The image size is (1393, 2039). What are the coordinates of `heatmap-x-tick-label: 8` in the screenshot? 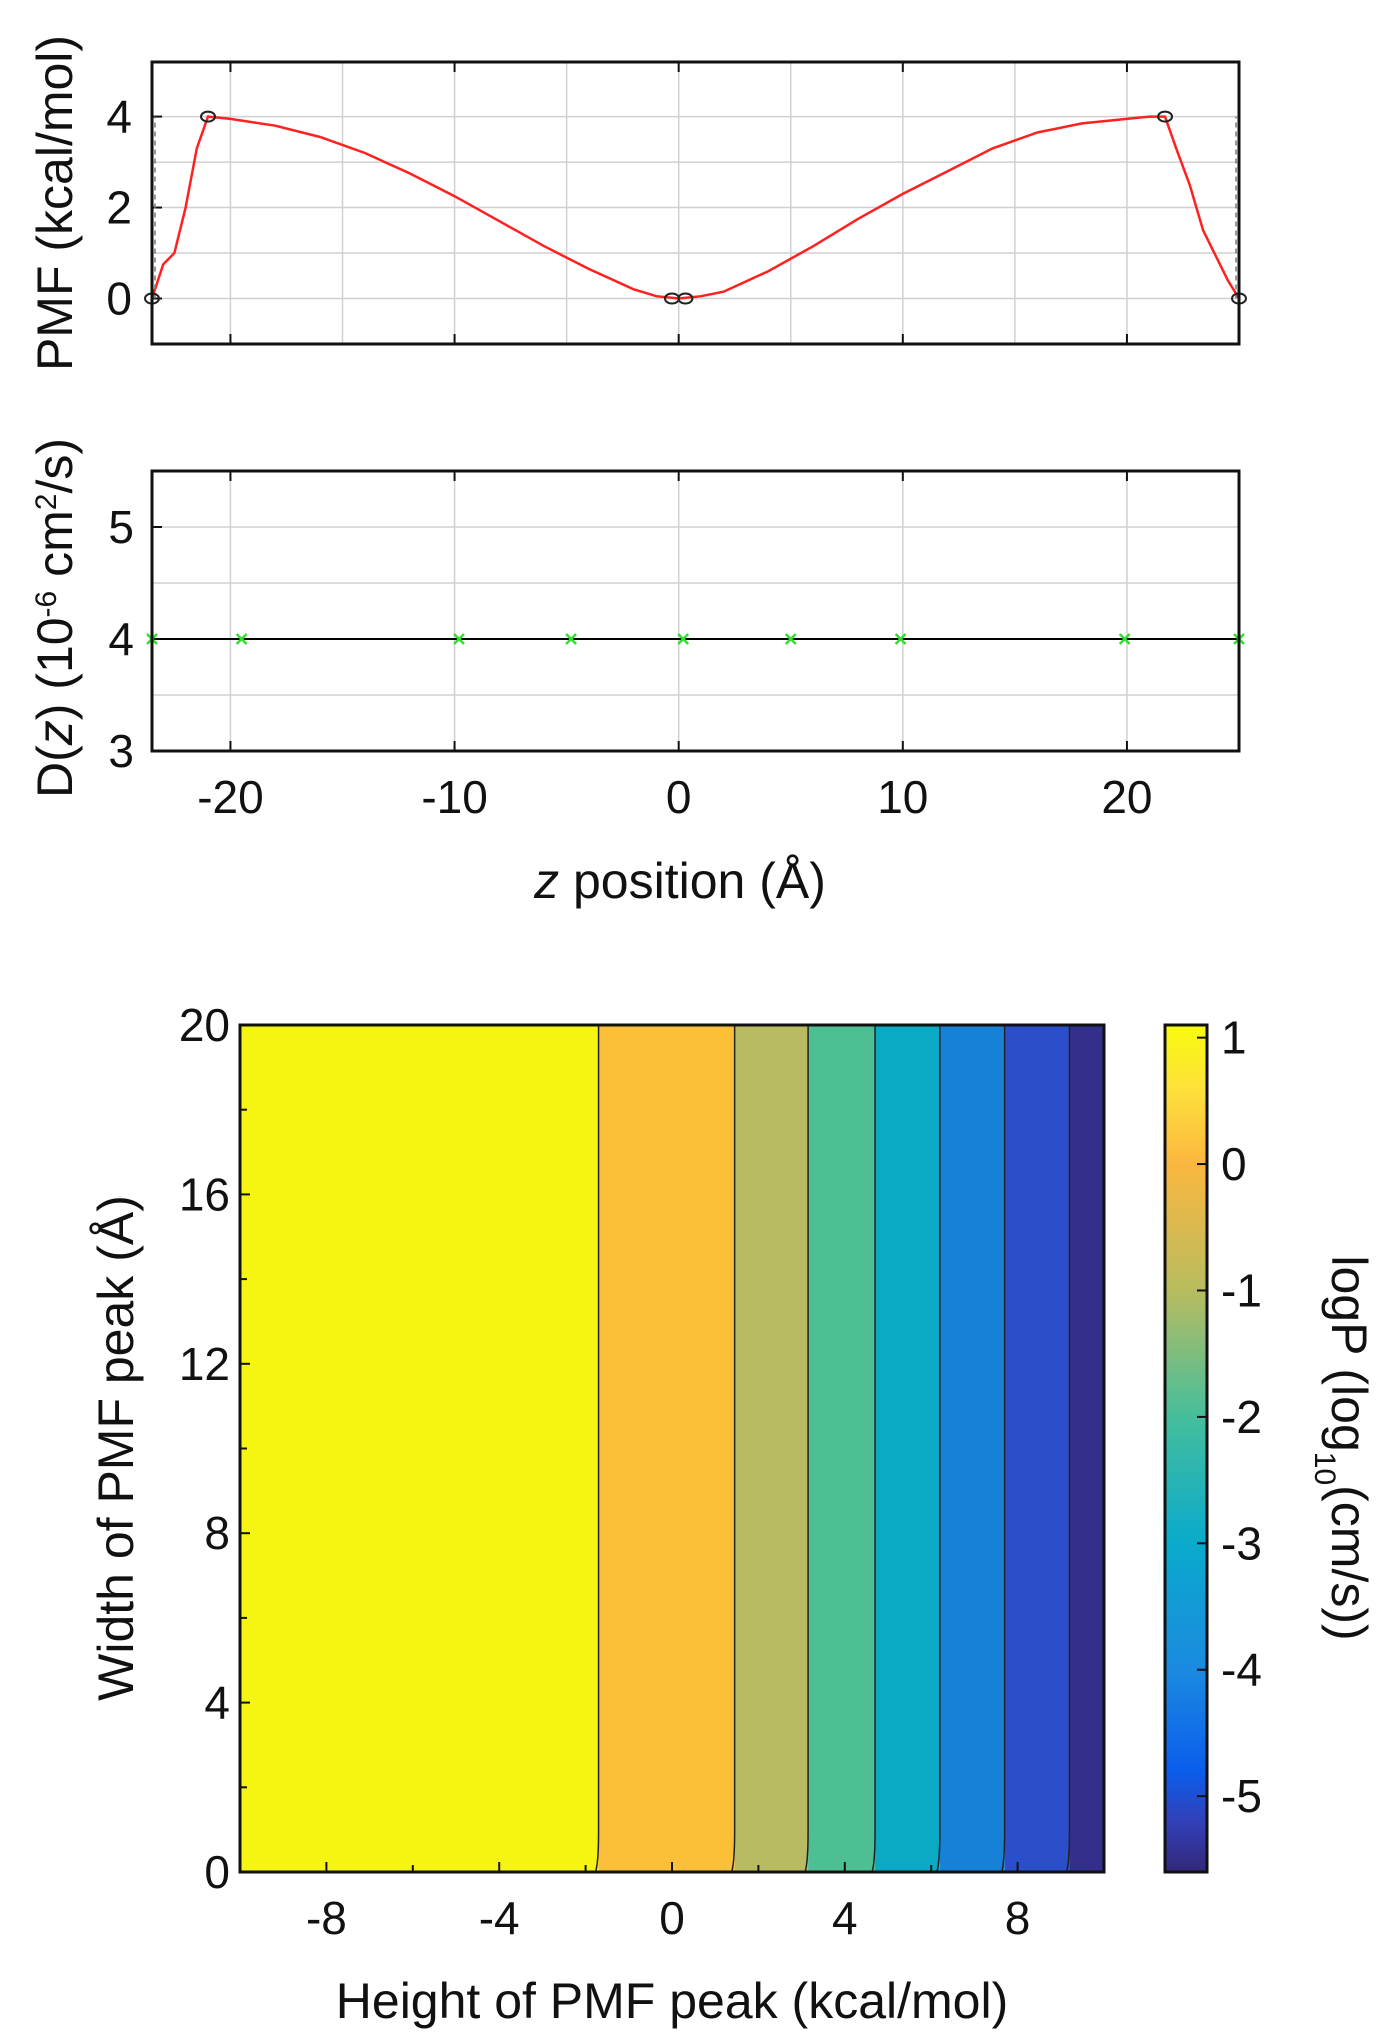 It's located at (1018, 1918).